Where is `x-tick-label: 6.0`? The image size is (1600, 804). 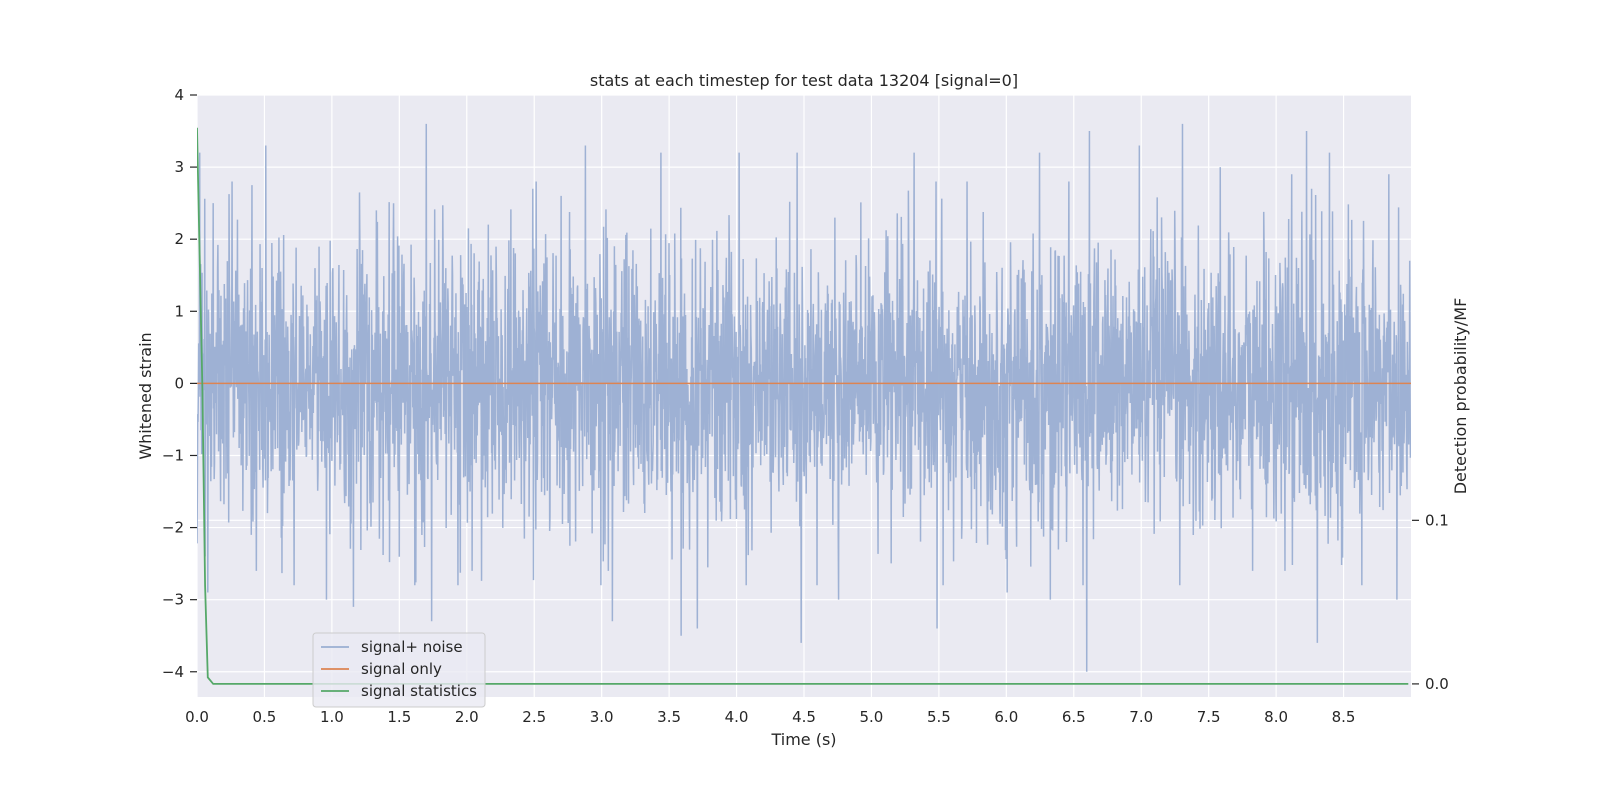 x-tick-label: 6.0 is located at coordinates (1006, 717).